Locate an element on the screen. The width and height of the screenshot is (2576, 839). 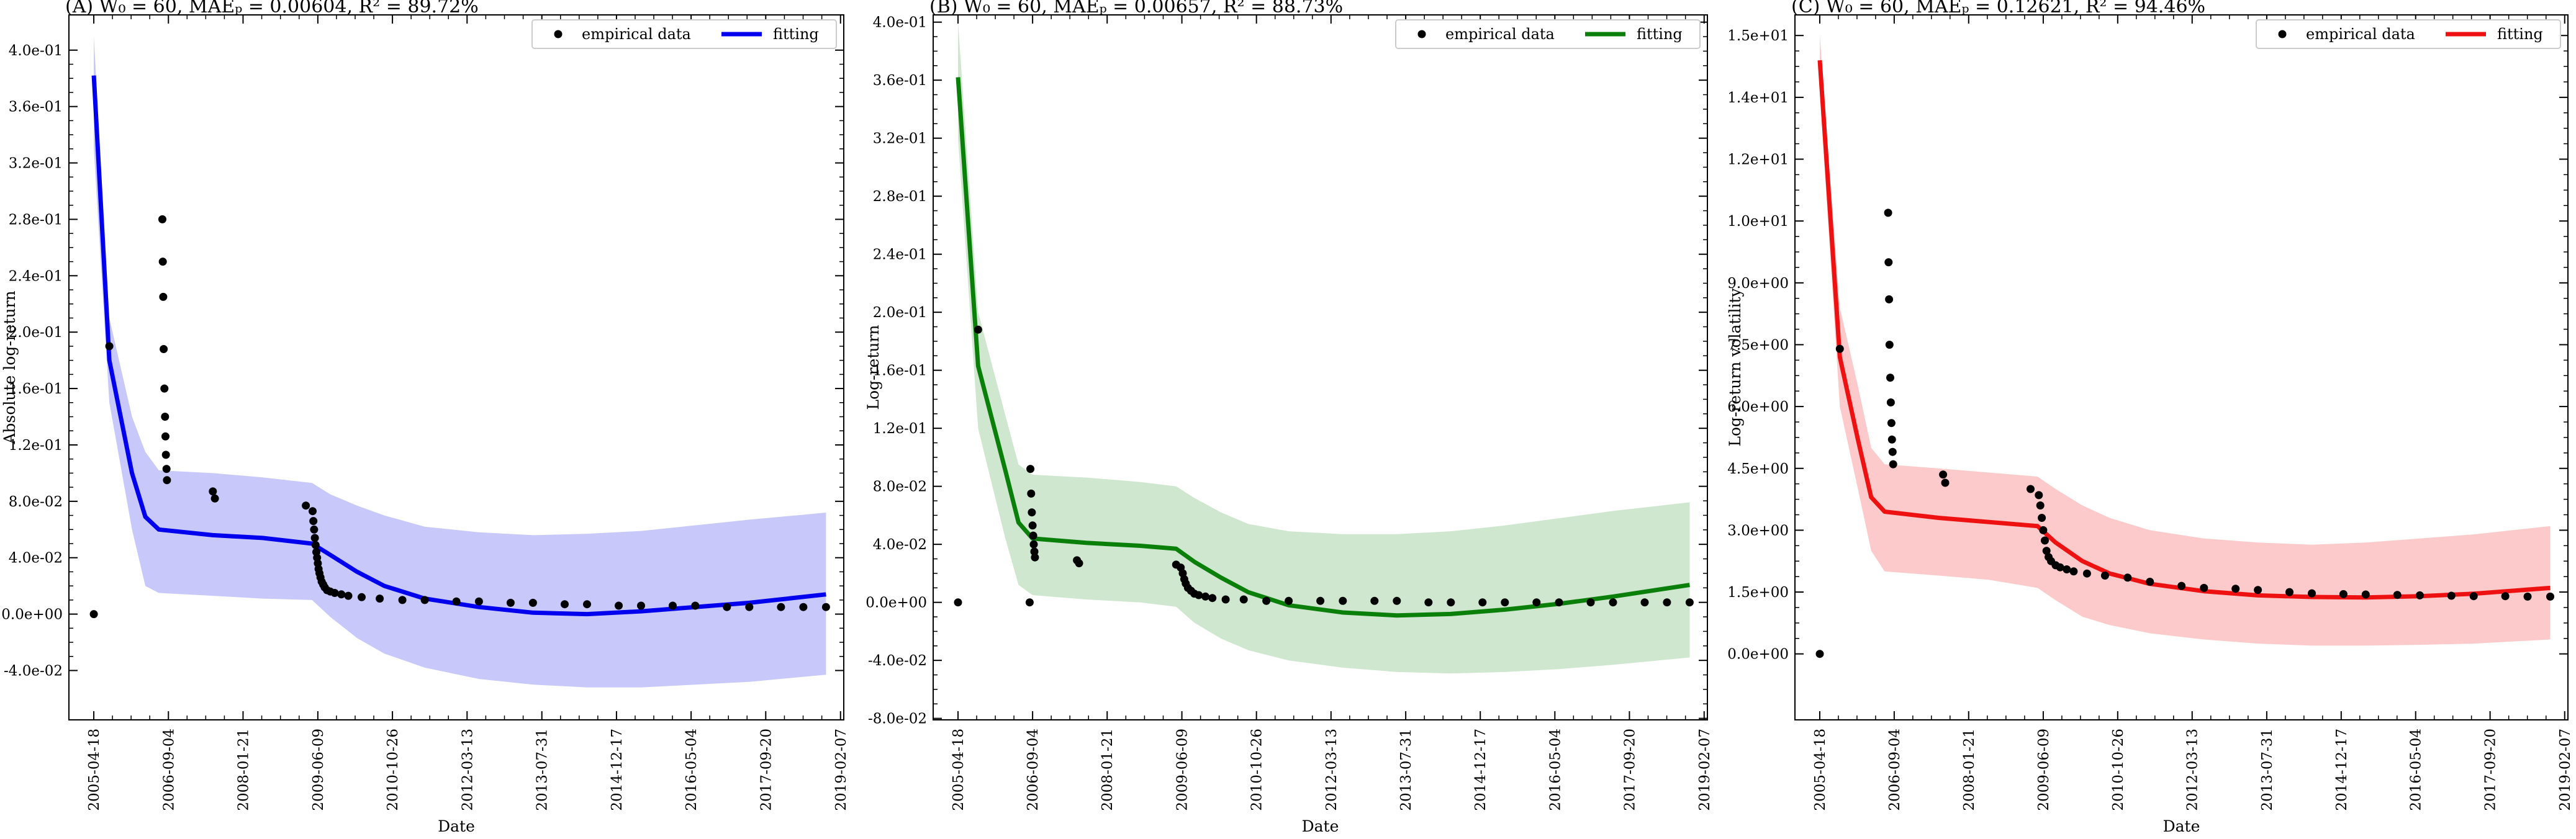
y-axis-label: Log-return volatility is located at coordinates (1735, 366).